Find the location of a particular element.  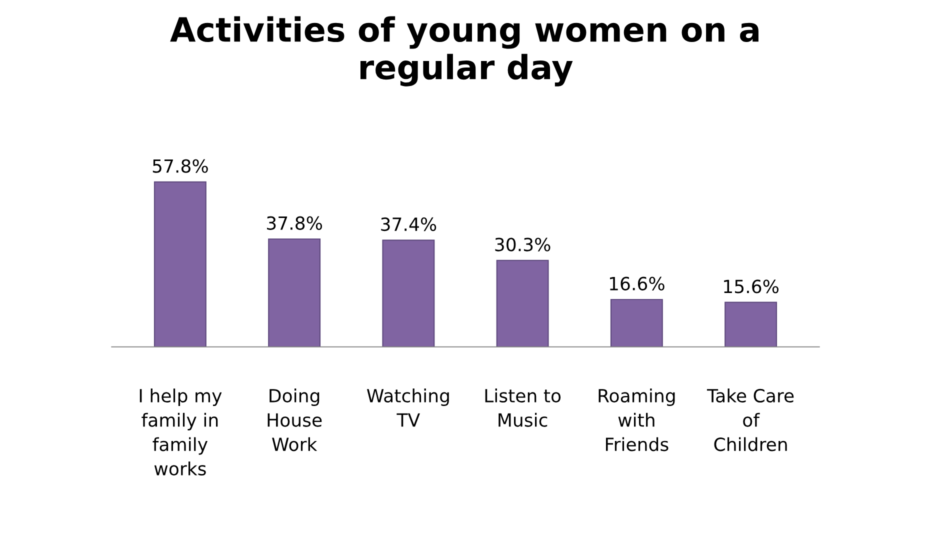

data-label: 57.8% is located at coordinates (180, 166).